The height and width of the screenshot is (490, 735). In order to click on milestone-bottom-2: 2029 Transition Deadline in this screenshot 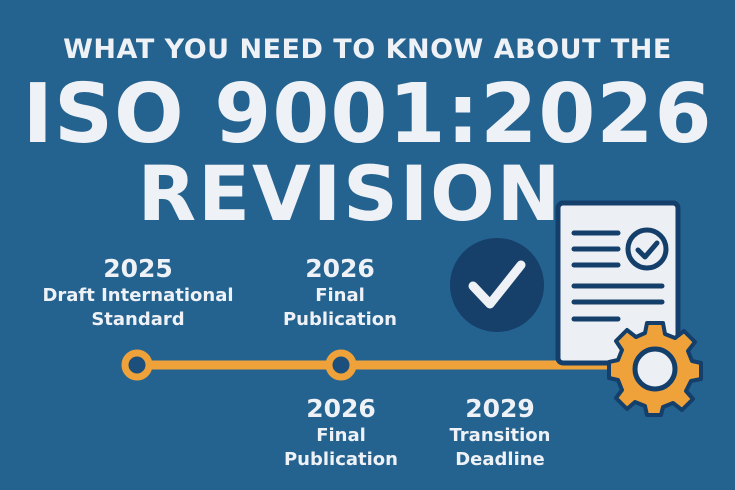, I will do `click(500, 433)`.